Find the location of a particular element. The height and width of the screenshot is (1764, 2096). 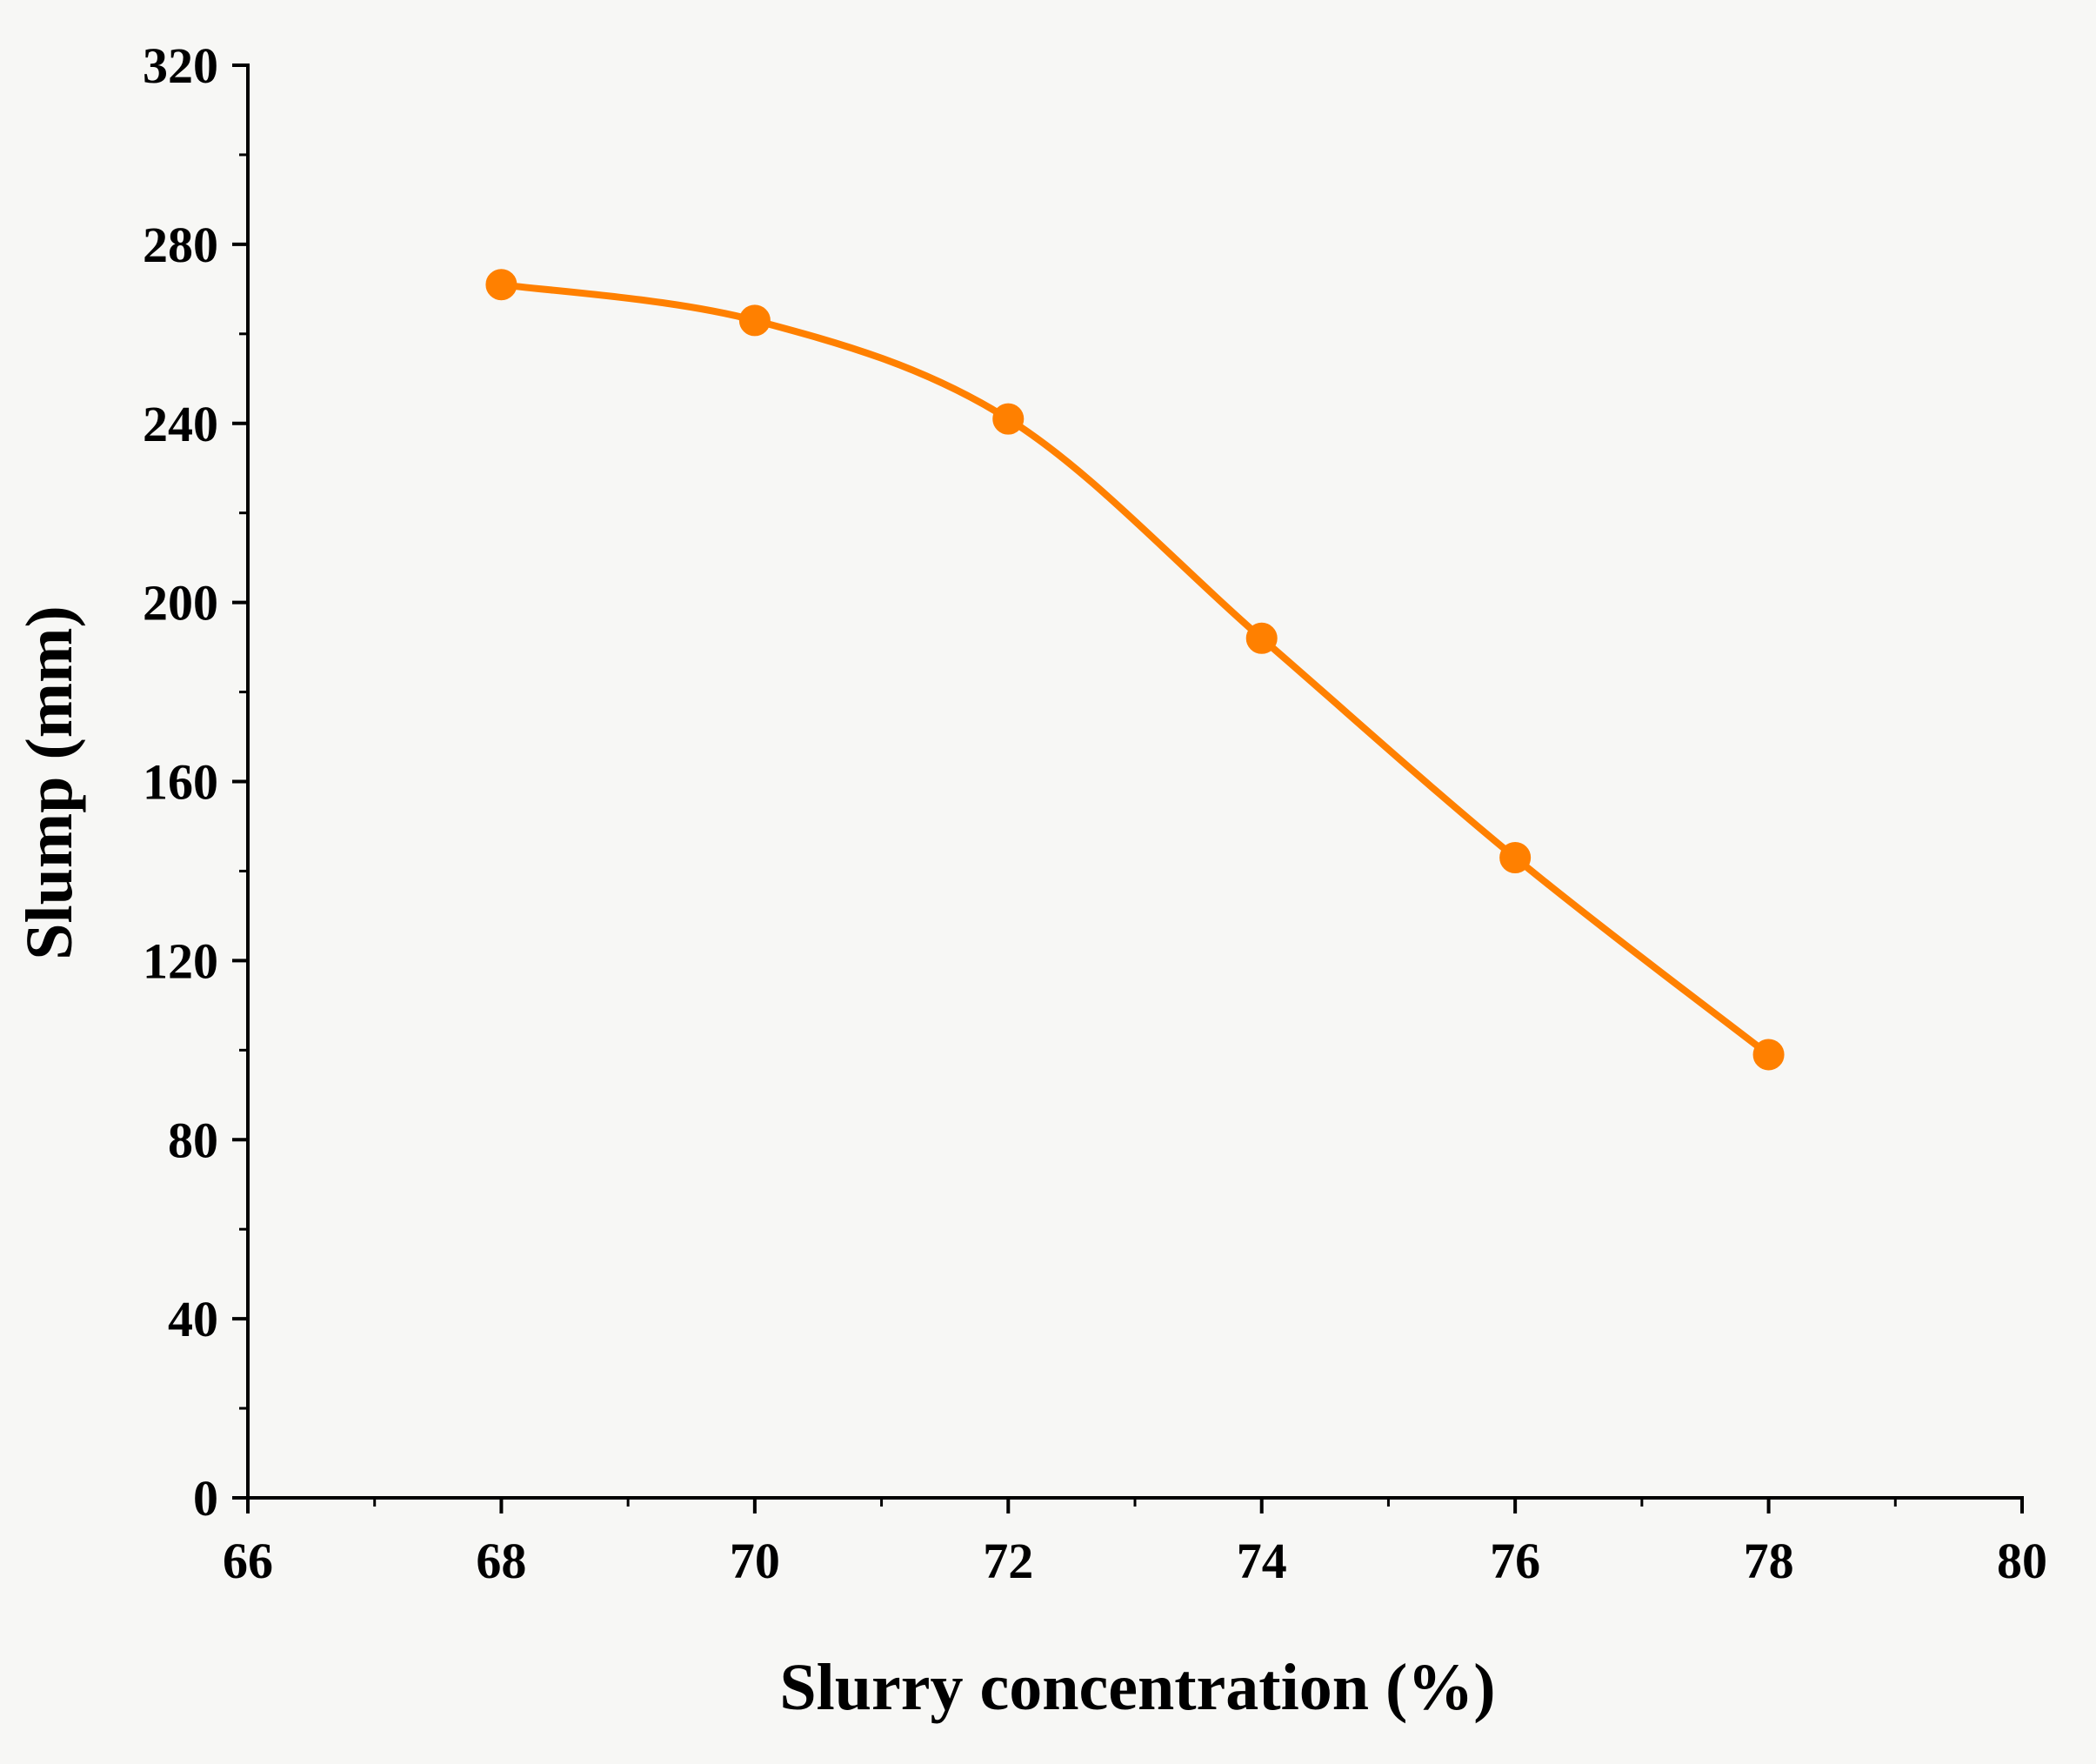

x-tick-label: 68 is located at coordinates (501, 1561).